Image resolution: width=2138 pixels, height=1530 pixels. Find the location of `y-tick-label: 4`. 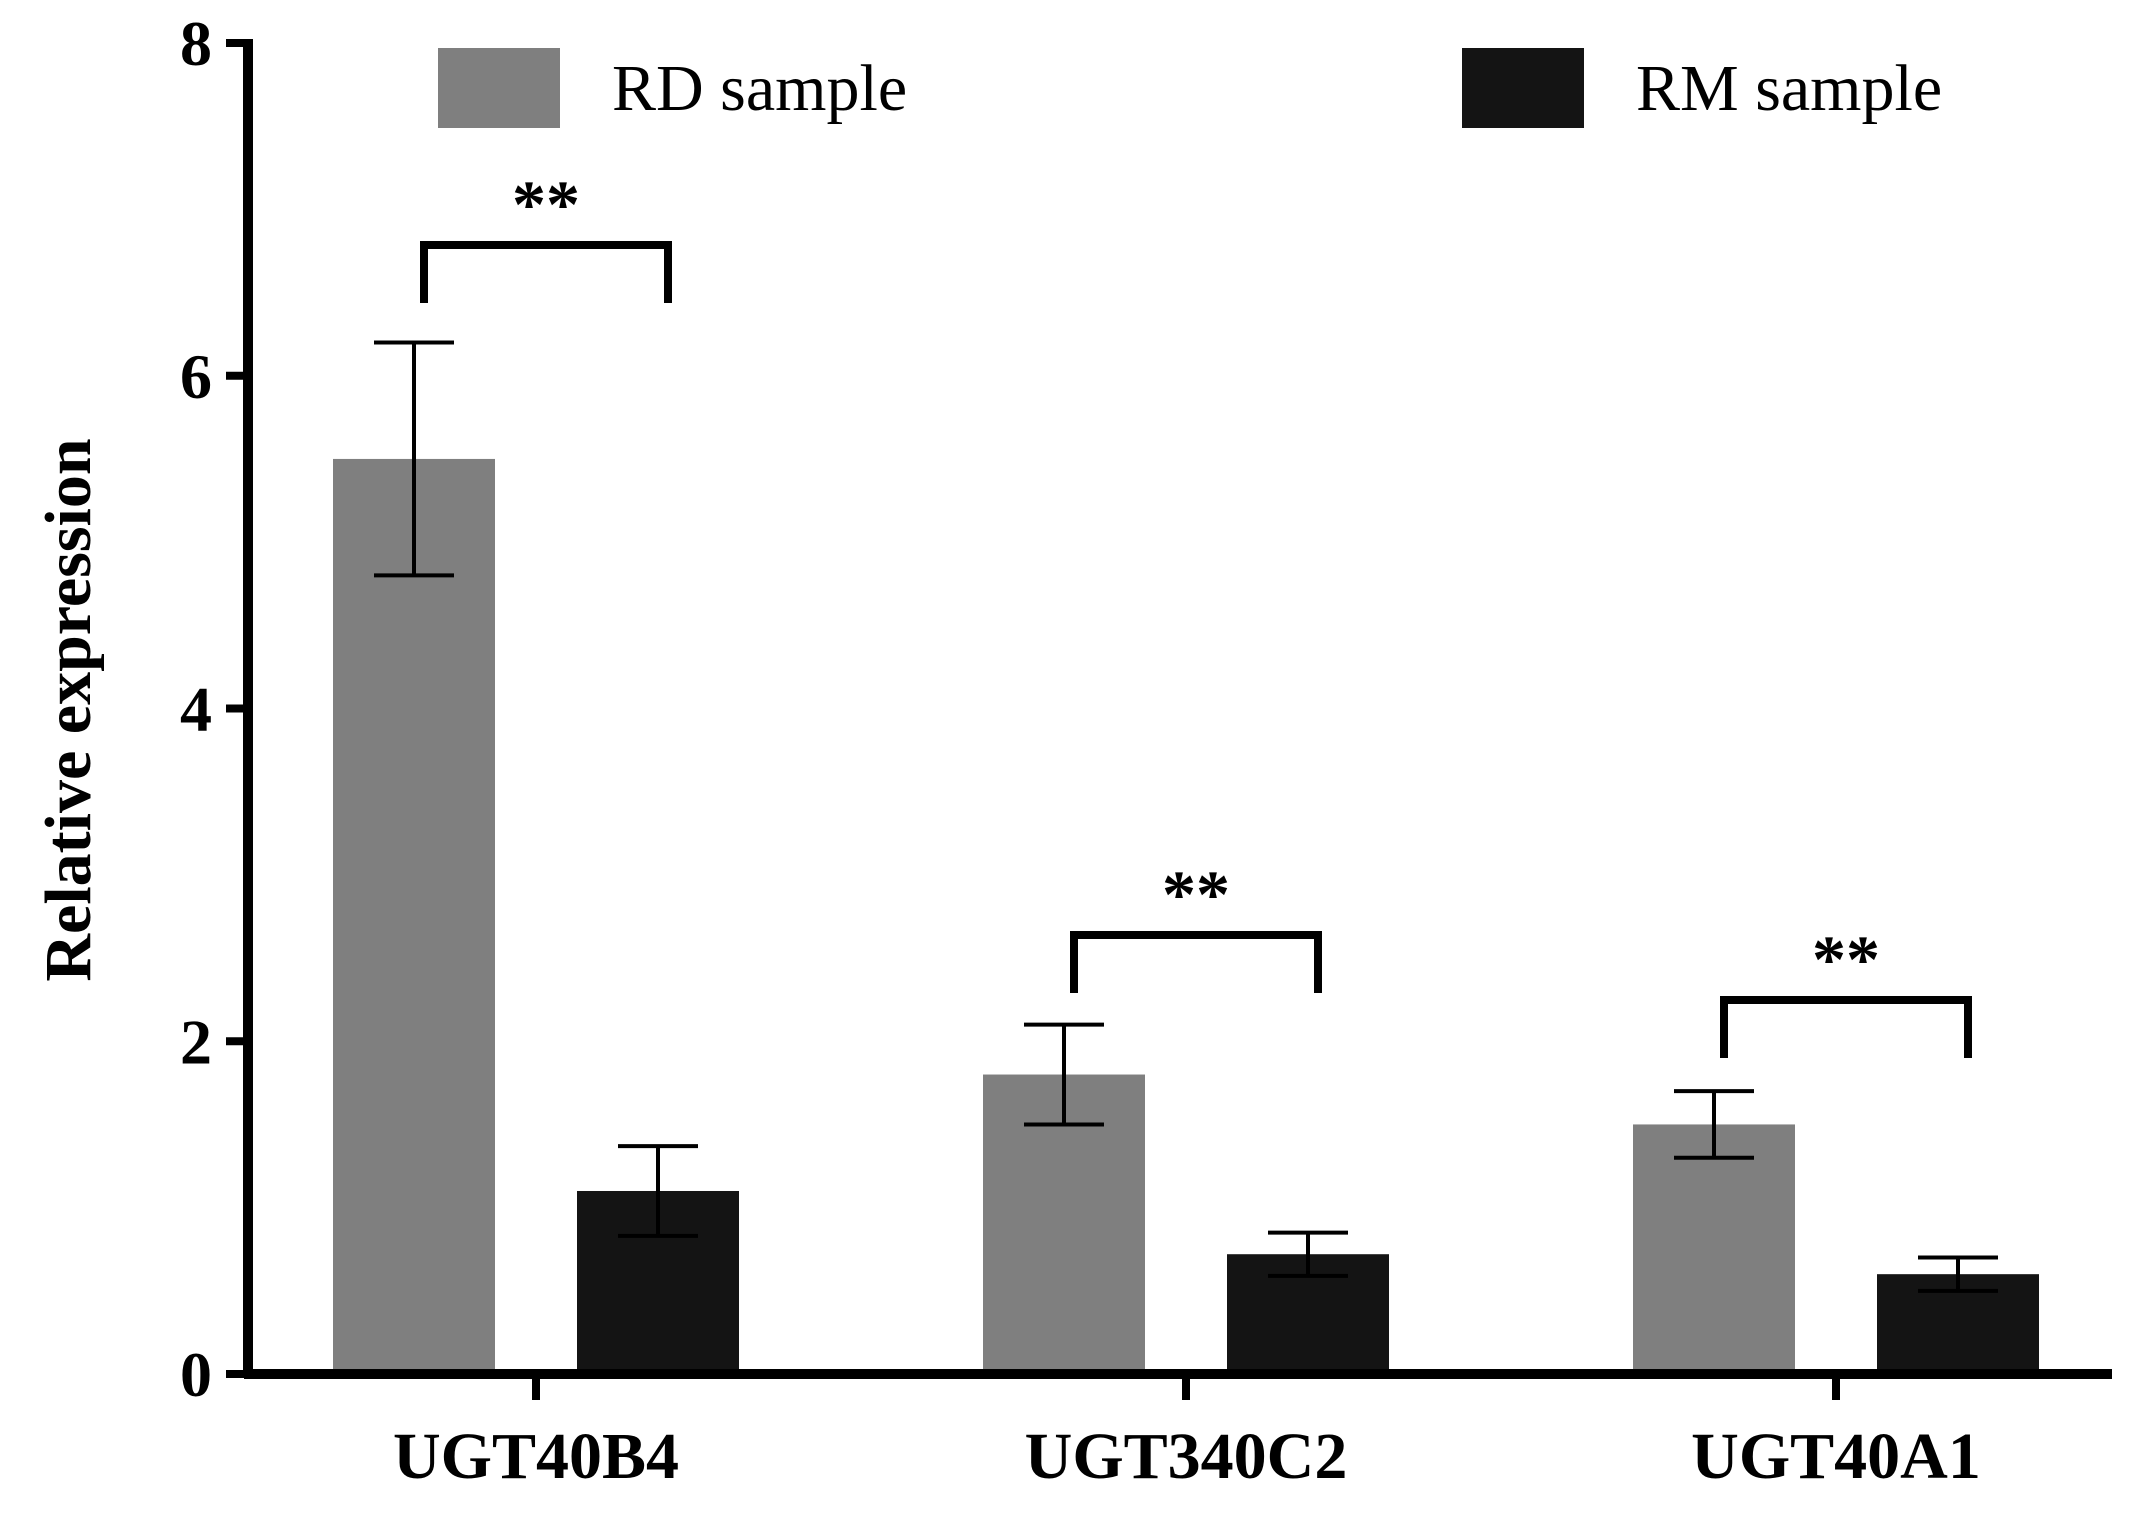

y-tick-label: 4 is located at coordinates (196, 709).